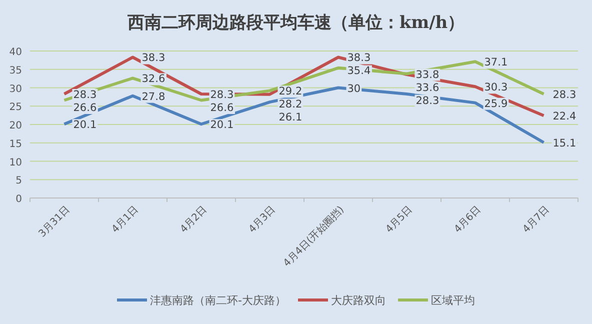 The image size is (592, 324). Describe the element at coordinates (290, 92) in the screenshot. I see `data-label: 29.2` at that location.